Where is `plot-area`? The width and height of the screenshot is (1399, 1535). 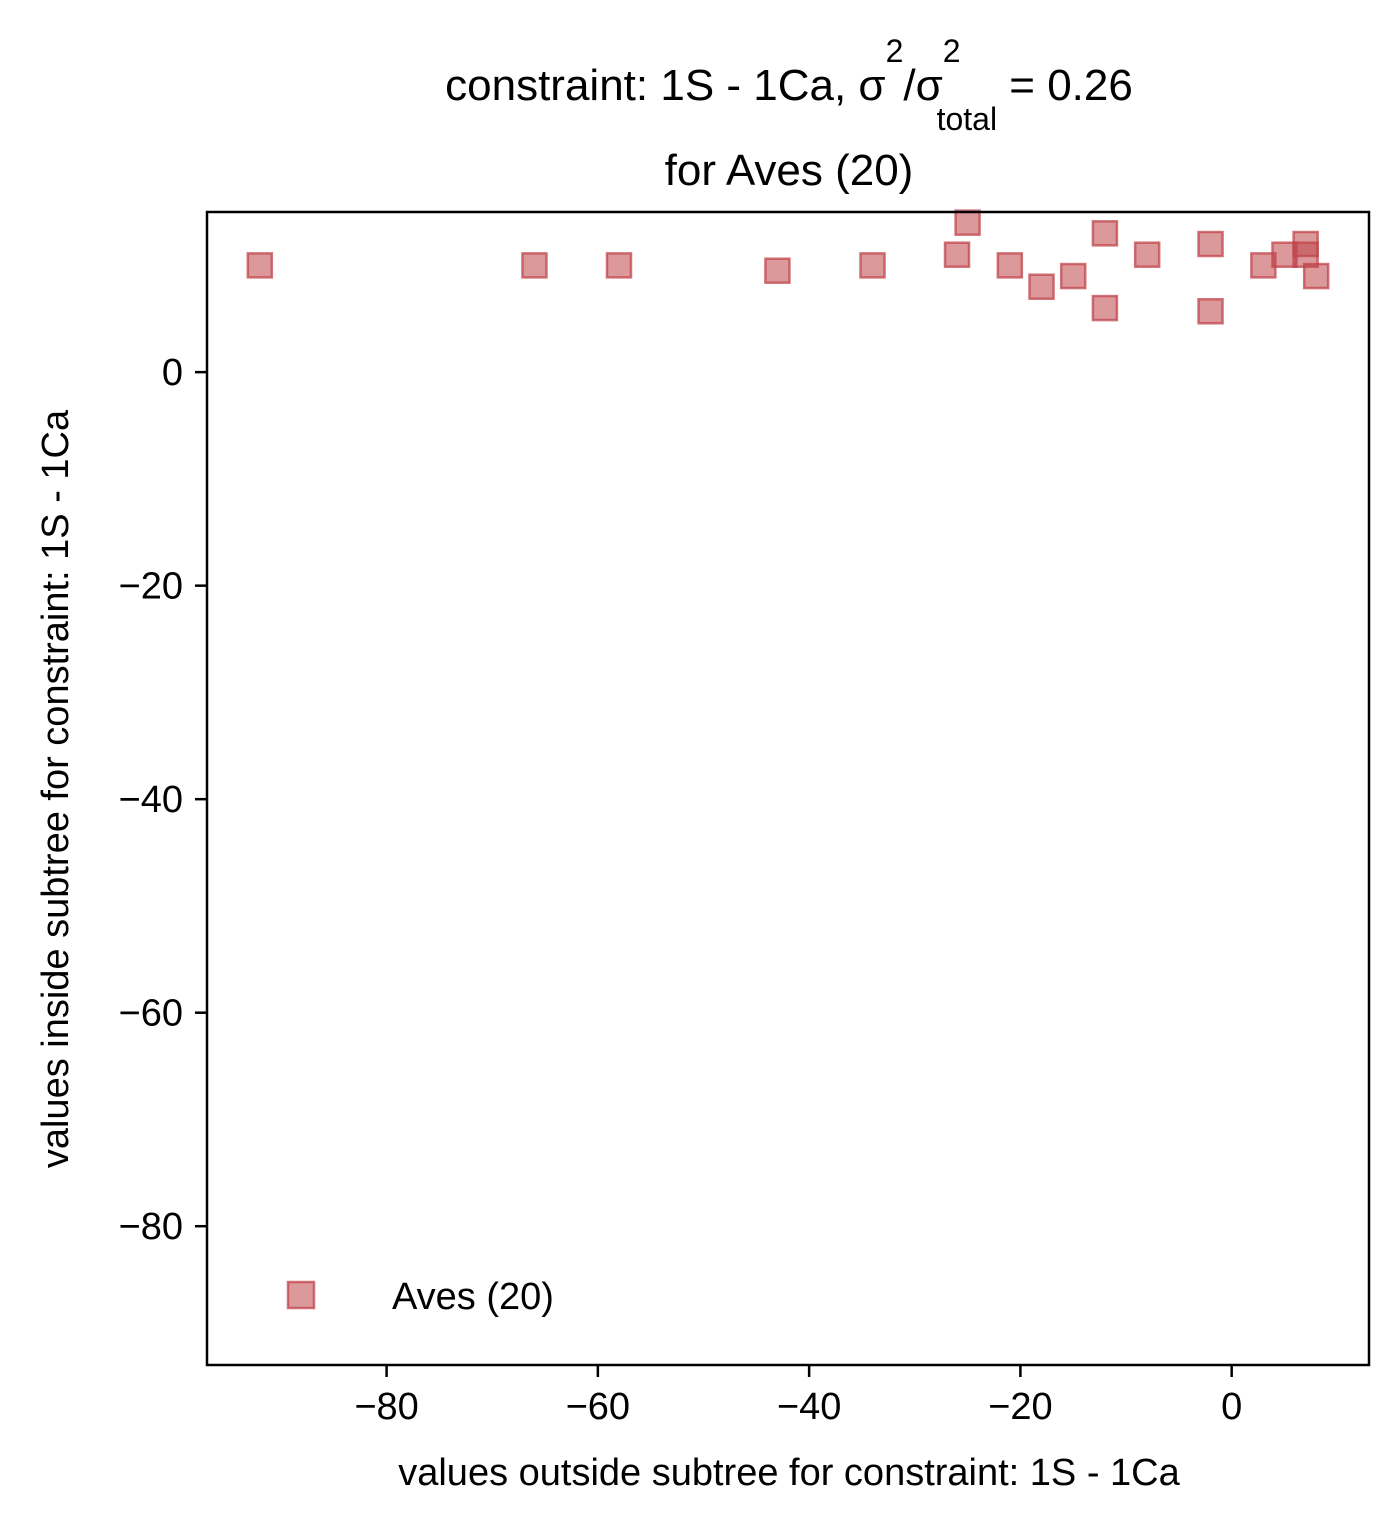
plot-area is located at coordinates (788, 267).